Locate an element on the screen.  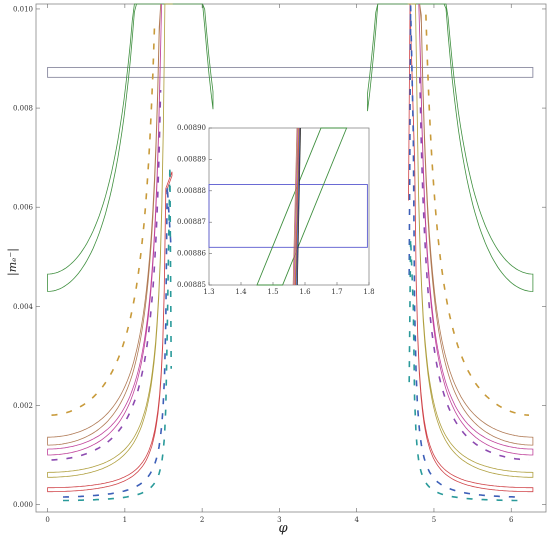
inset-data-rectangle is located at coordinates (288, 216).